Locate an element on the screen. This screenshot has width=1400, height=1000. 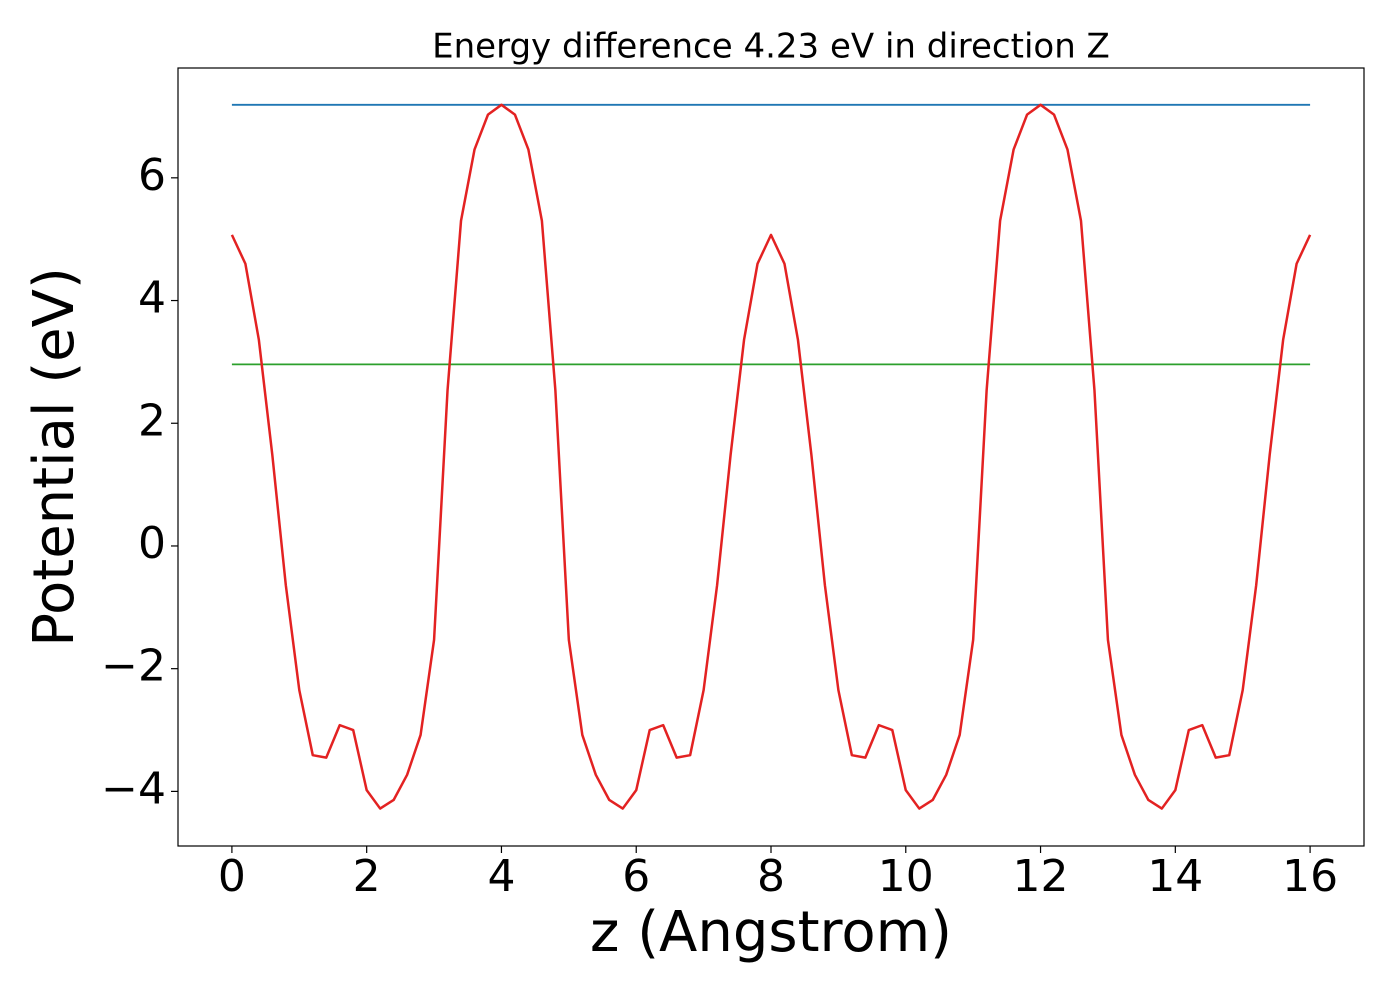
x-tick-label: 12 is located at coordinates (1041, 876).